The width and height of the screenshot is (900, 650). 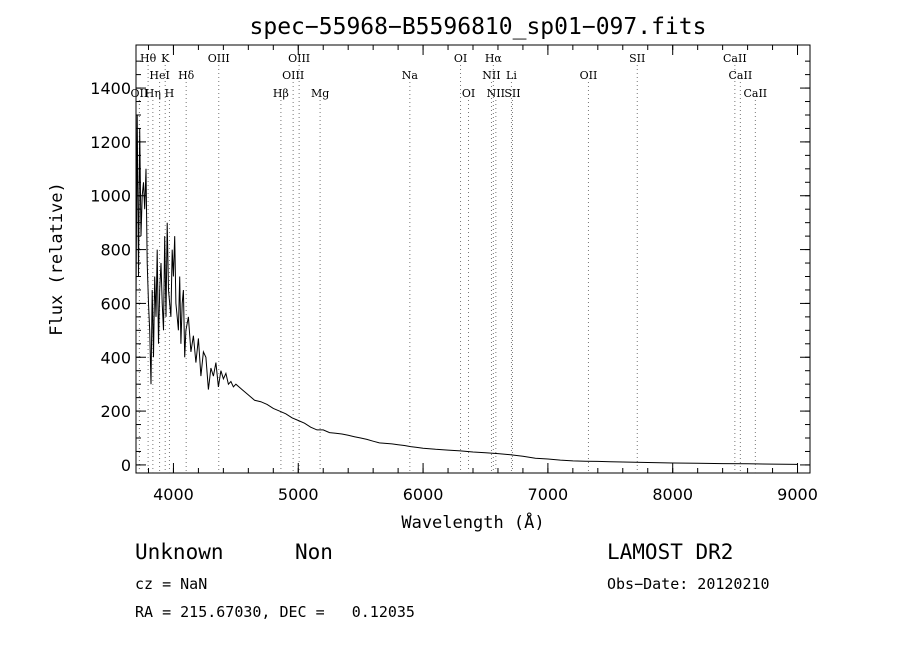 What do you see at coordinates (281, 93) in the screenshot?
I see `line-label: Hβ` at bounding box center [281, 93].